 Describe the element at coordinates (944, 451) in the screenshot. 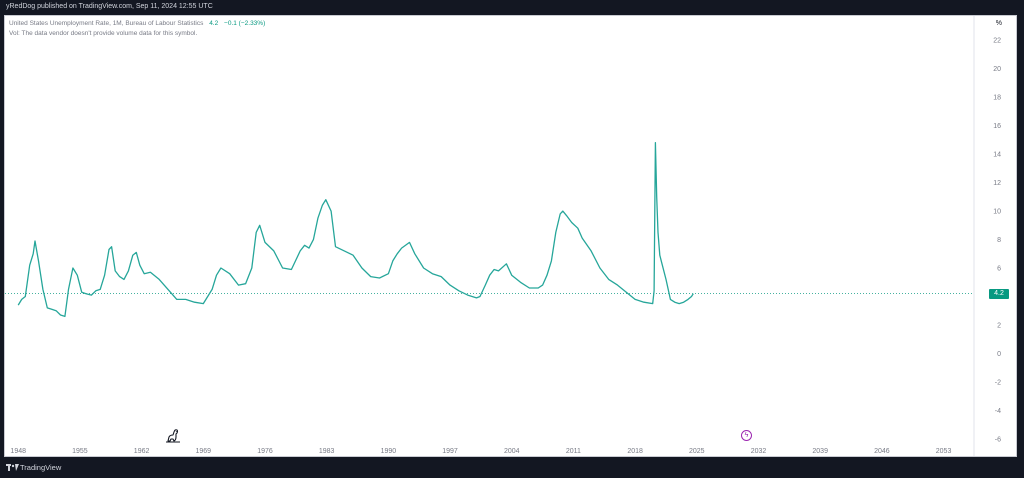

I see `x-tick-label: 2053` at that location.